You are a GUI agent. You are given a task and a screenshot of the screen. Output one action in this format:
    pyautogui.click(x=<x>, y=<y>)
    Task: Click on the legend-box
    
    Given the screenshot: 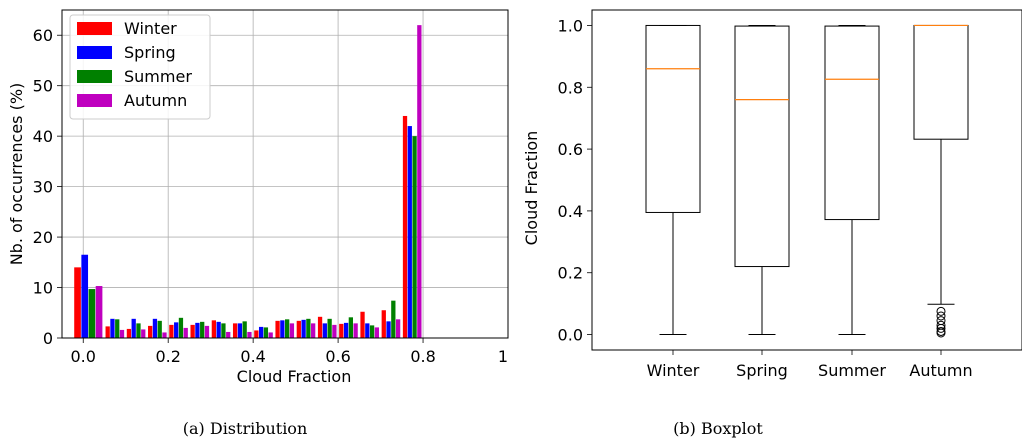 What is the action you would take?
    pyautogui.click(x=140, y=67)
    